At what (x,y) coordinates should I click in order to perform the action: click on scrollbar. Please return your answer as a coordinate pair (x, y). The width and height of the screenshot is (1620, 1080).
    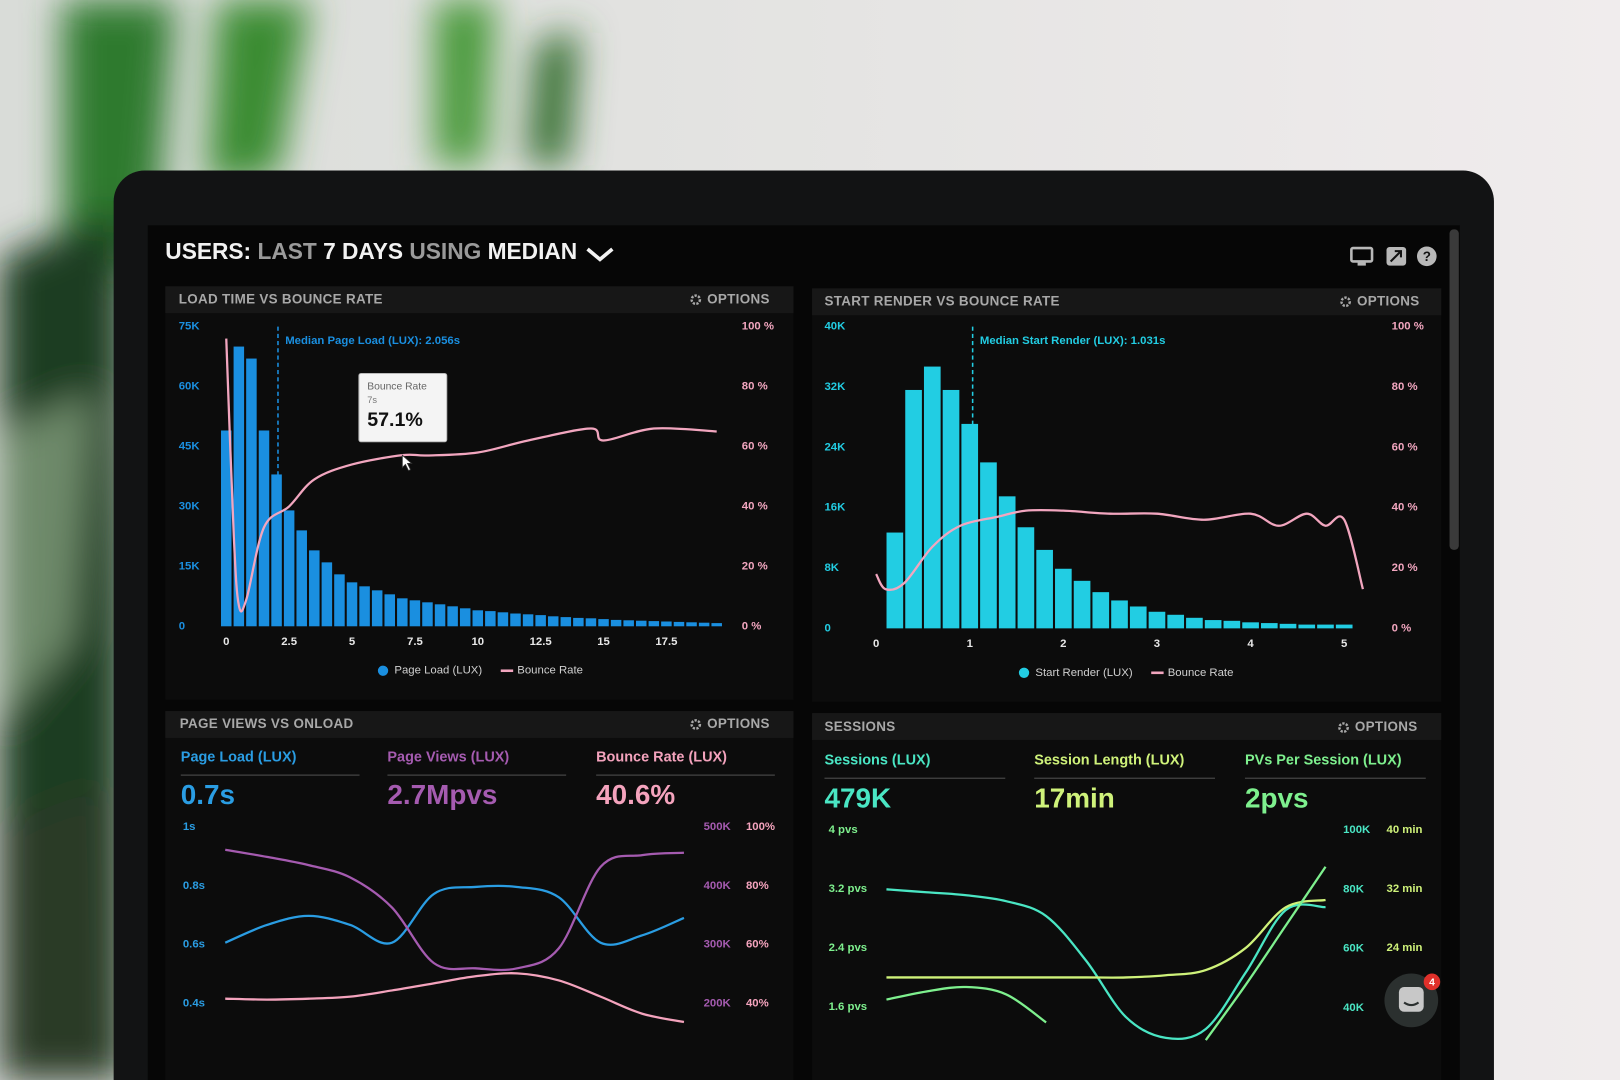
    Looking at the image, I should click on (1454, 389).